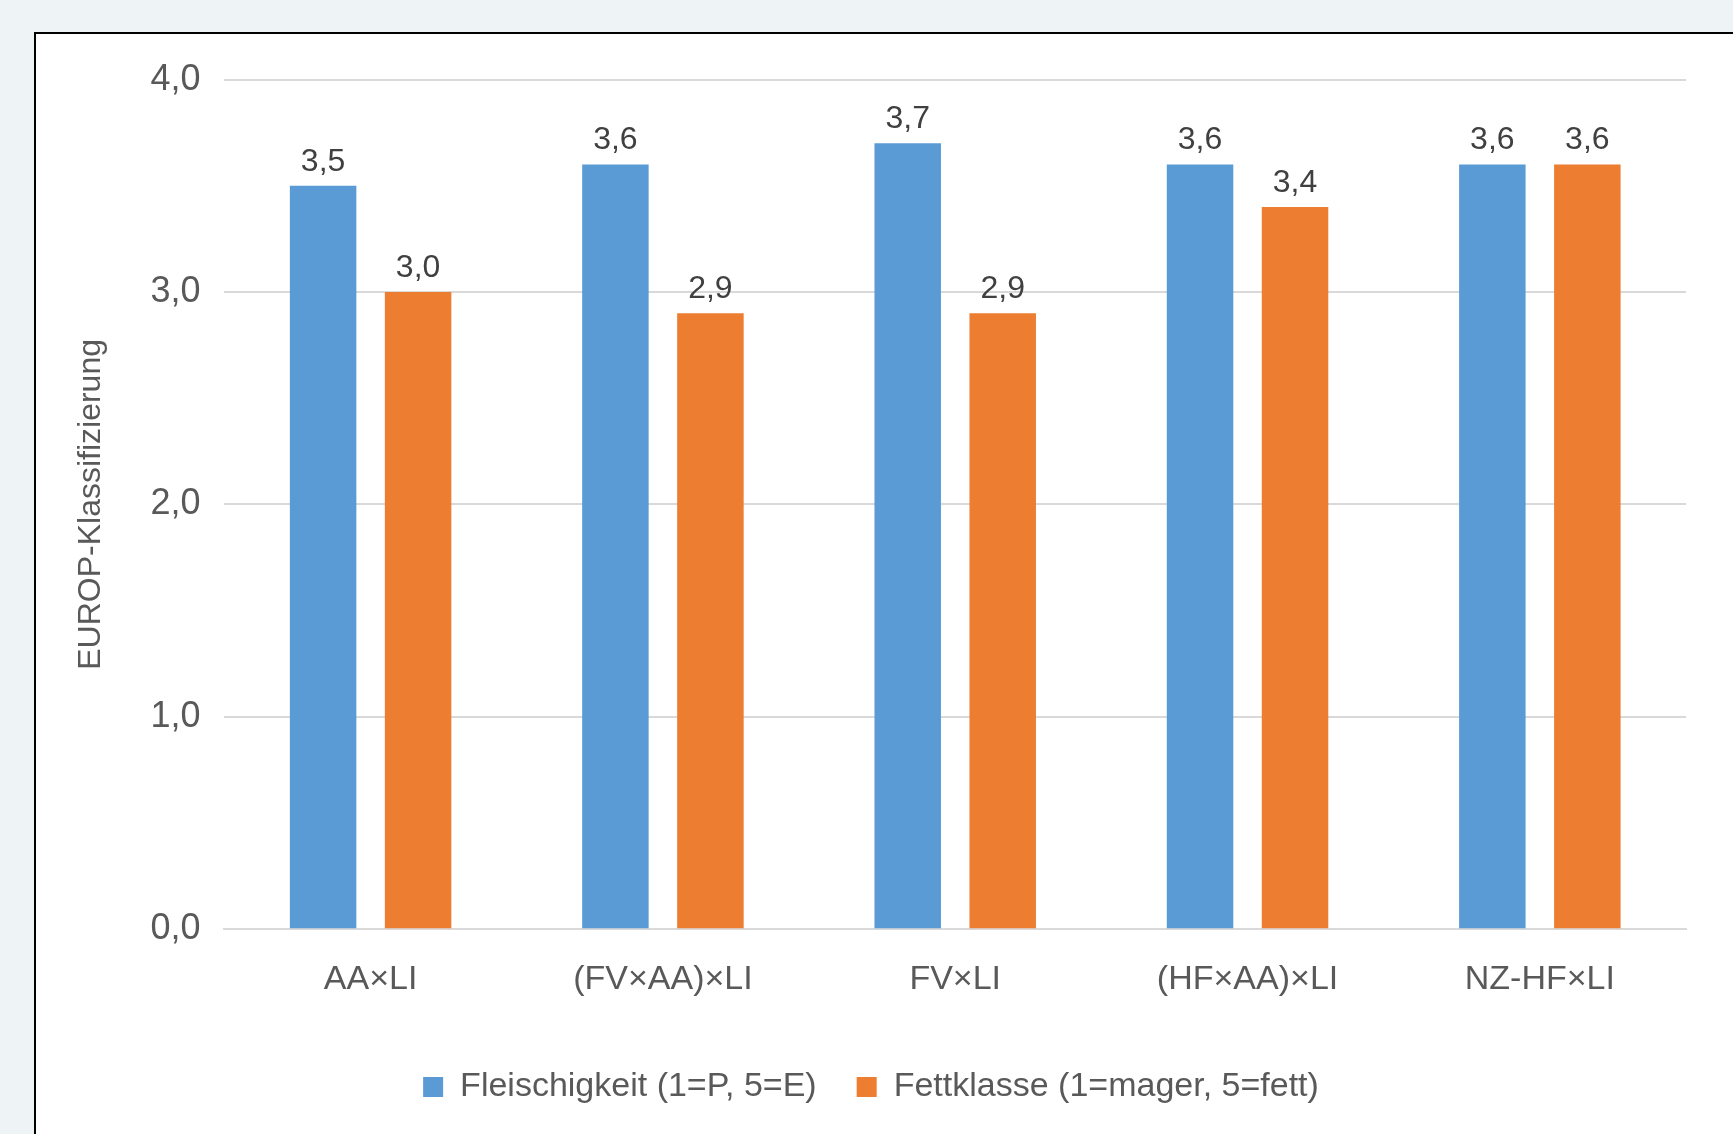 This screenshot has width=1733, height=1134. What do you see at coordinates (638, 1084) in the screenshot?
I see `legend-label: Fleischigkeit (1=P, 5=E)` at bounding box center [638, 1084].